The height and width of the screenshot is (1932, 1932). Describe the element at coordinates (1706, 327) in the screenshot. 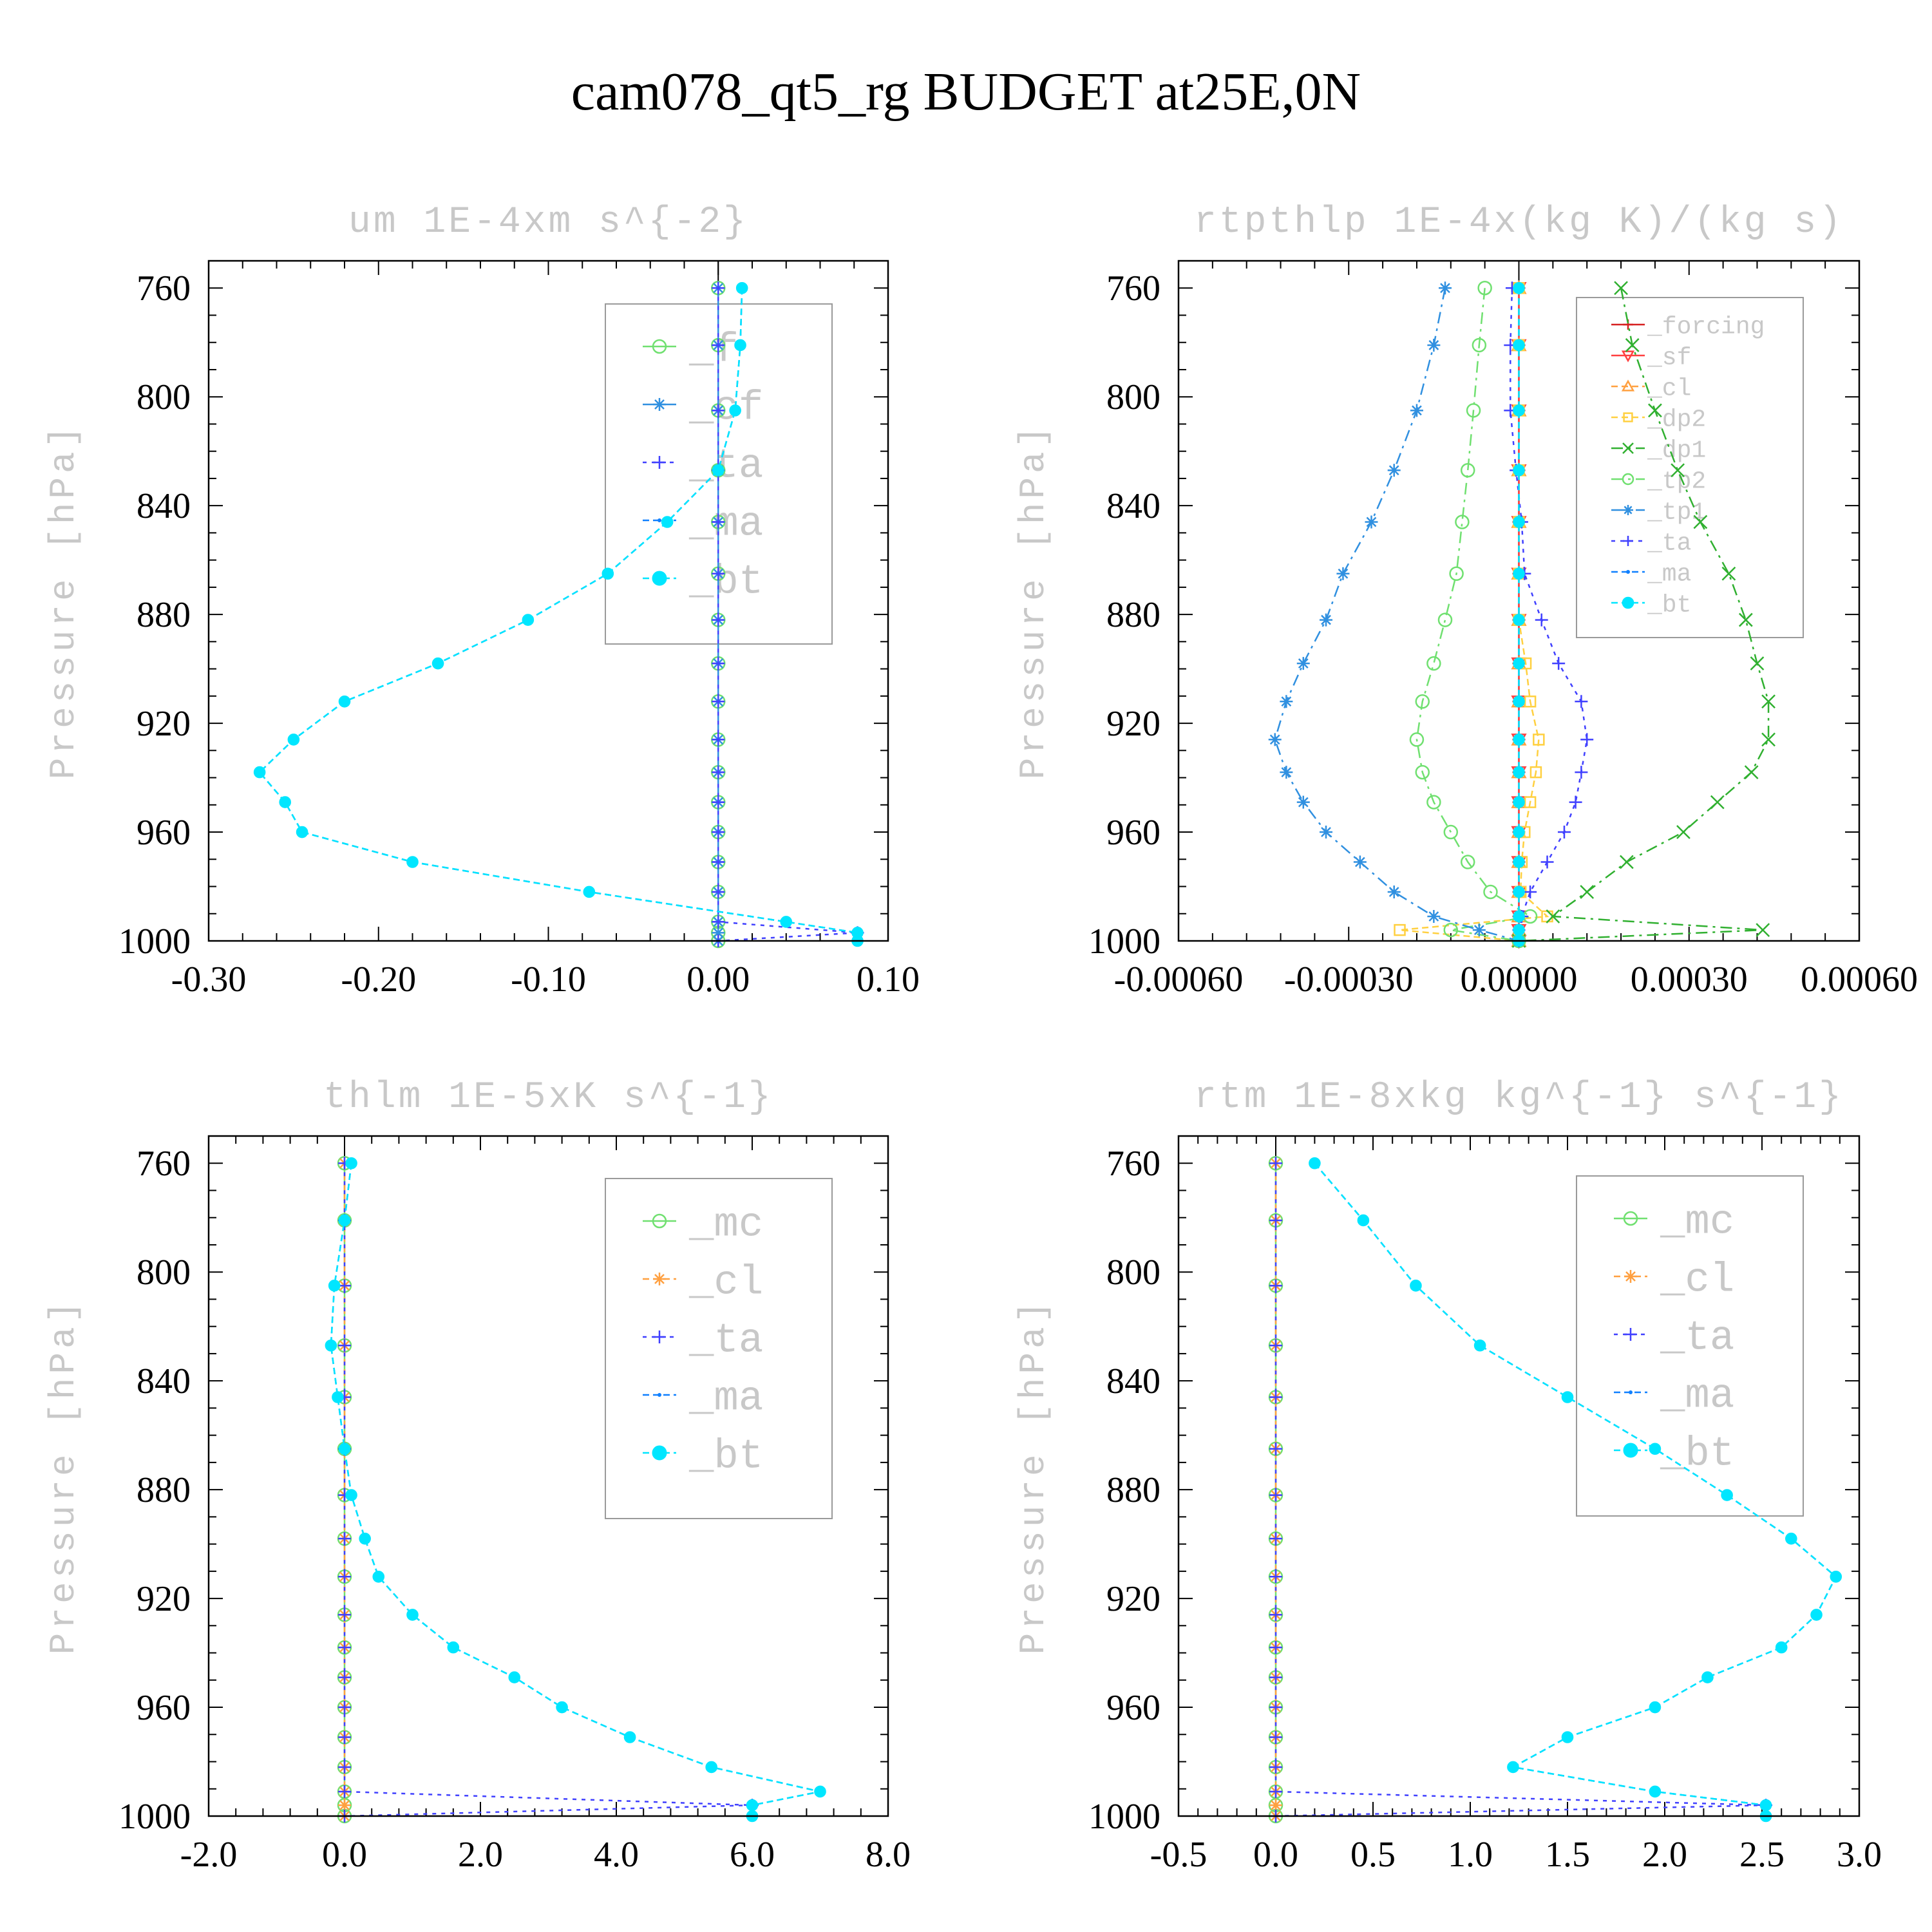

I see `legend-label: _forcing` at that location.